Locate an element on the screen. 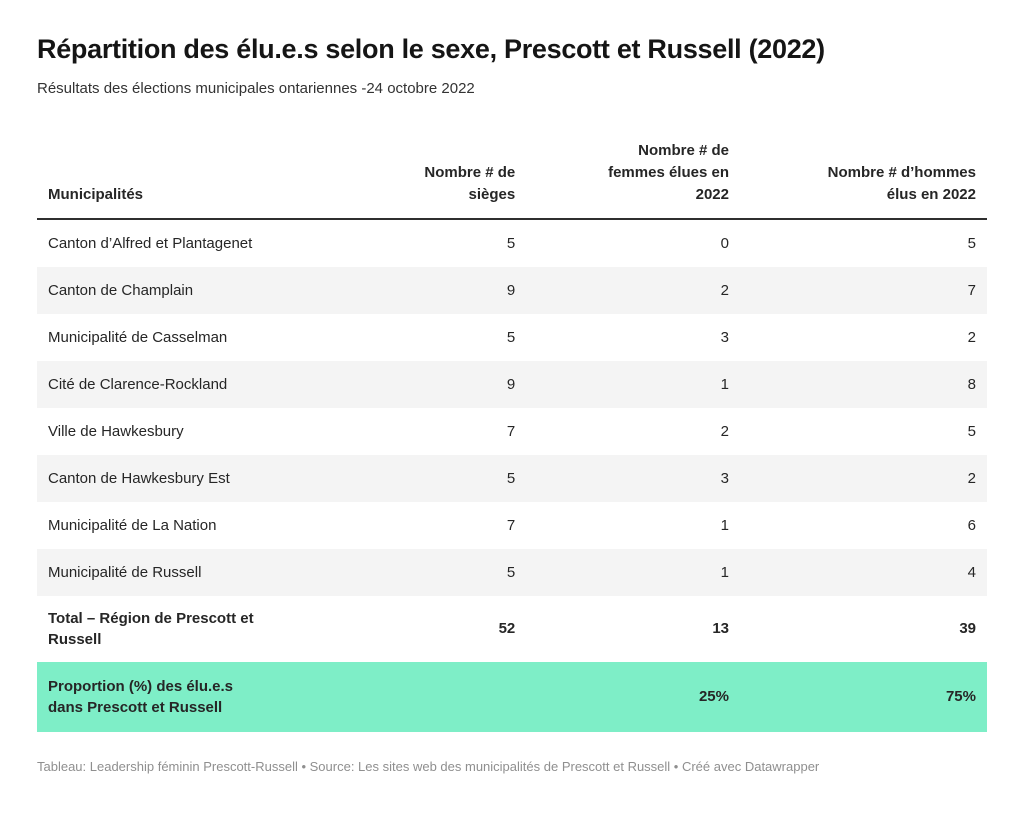 The width and height of the screenshot is (1024, 824). column-header-hommes-elus: Nombre # d’hommes élus en 2022 is located at coordinates (863, 179).